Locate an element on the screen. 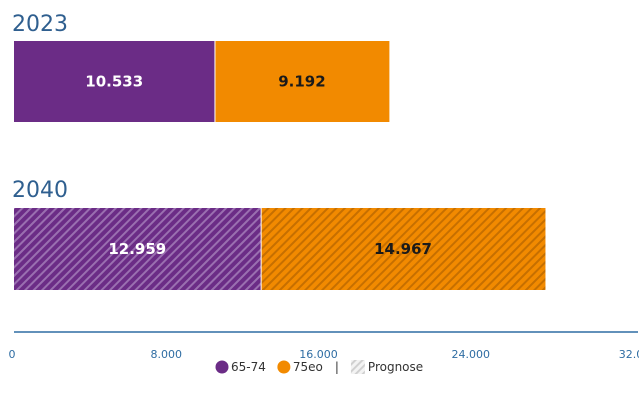  data-label-65-74-2040: 12.959 is located at coordinates (137, 249).